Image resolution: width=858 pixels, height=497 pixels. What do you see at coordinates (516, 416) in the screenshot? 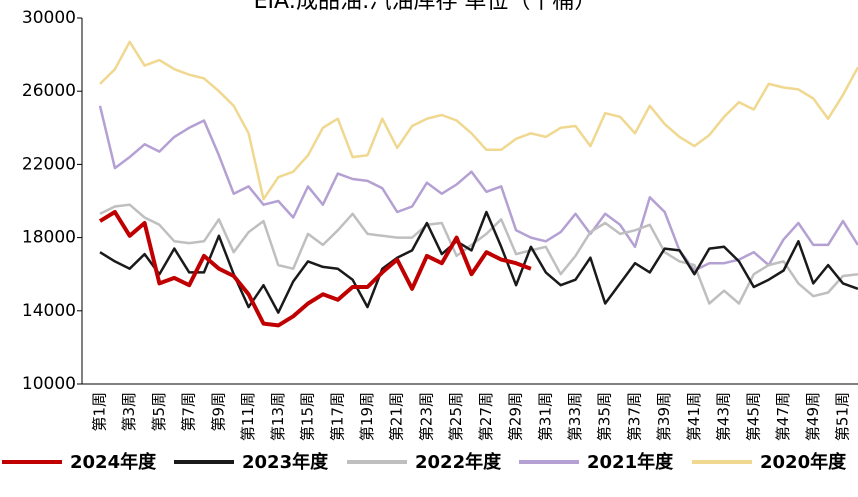
I see `x-tick-label: 第29周` at bounding box center [516, 416].